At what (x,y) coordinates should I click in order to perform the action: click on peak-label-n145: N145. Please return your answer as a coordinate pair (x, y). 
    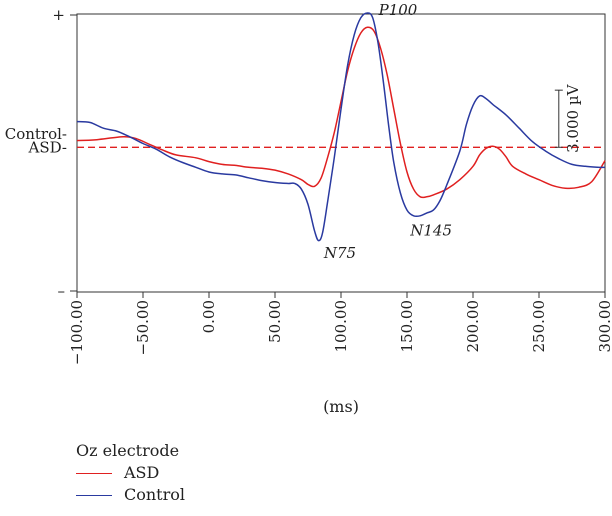
    Looking at the image, I should click on (430, 230).